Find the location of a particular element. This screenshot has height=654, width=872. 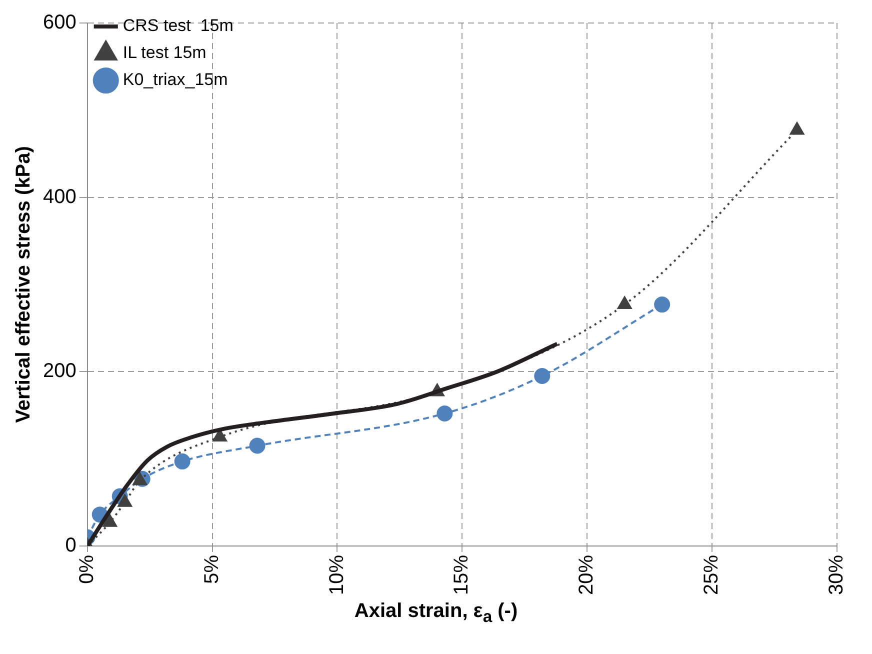

x-tick-label: 10% is located at coordinates (337, 574).